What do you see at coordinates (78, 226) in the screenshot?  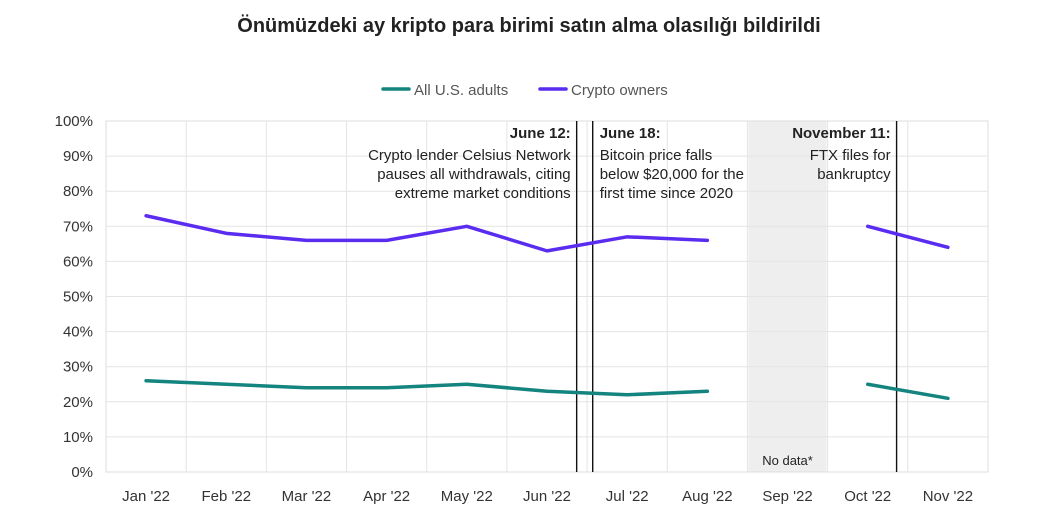 I see `y-tick-label: 70%` at bounding box center [78, 226].